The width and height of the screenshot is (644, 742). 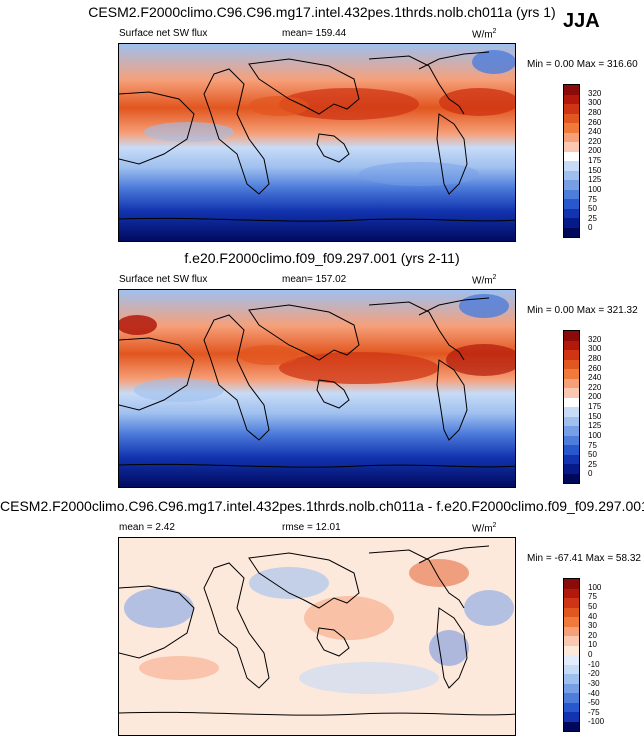 What do you see at coordinates (592, 645) in the screenshot?
I see `colorbar-tick-label: 10` at bounding box center [592, 645].